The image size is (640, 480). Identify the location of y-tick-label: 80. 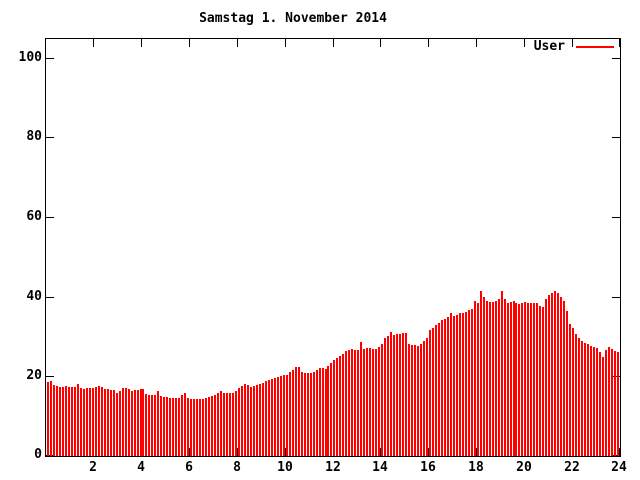
(34, 136).